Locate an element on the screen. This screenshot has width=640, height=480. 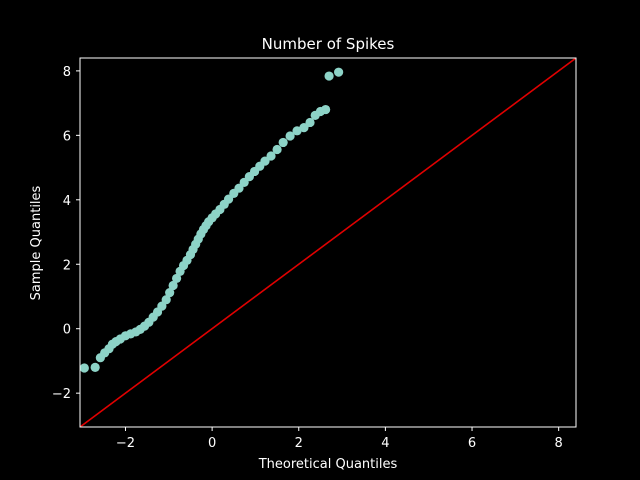
y-tick-label: 4 is located at coordinates (67, 201).